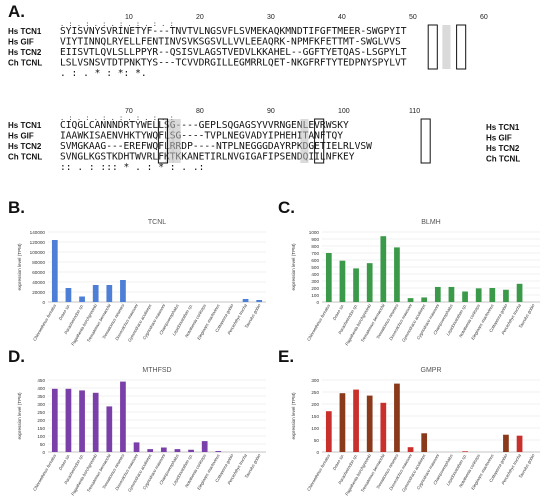 Image resolution: width=550 pixels, height=498 pixels. What do you see at coordinates (315, 246) in the screenshot?
I see `y-tick-label: 800` at bounding box center [315, 246].